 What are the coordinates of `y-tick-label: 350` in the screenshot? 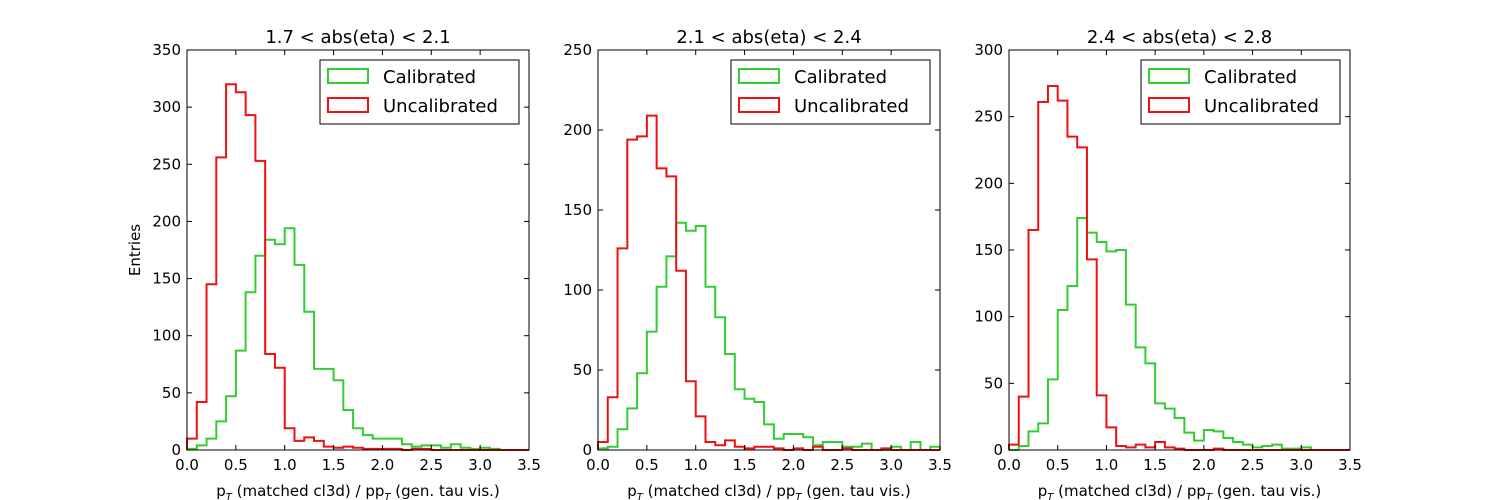 It's located at (166, 50).